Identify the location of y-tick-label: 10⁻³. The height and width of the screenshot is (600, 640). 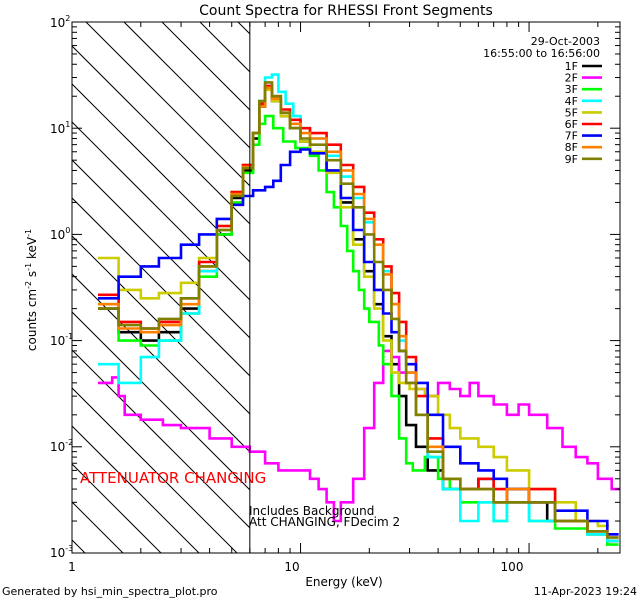
(61, 552).